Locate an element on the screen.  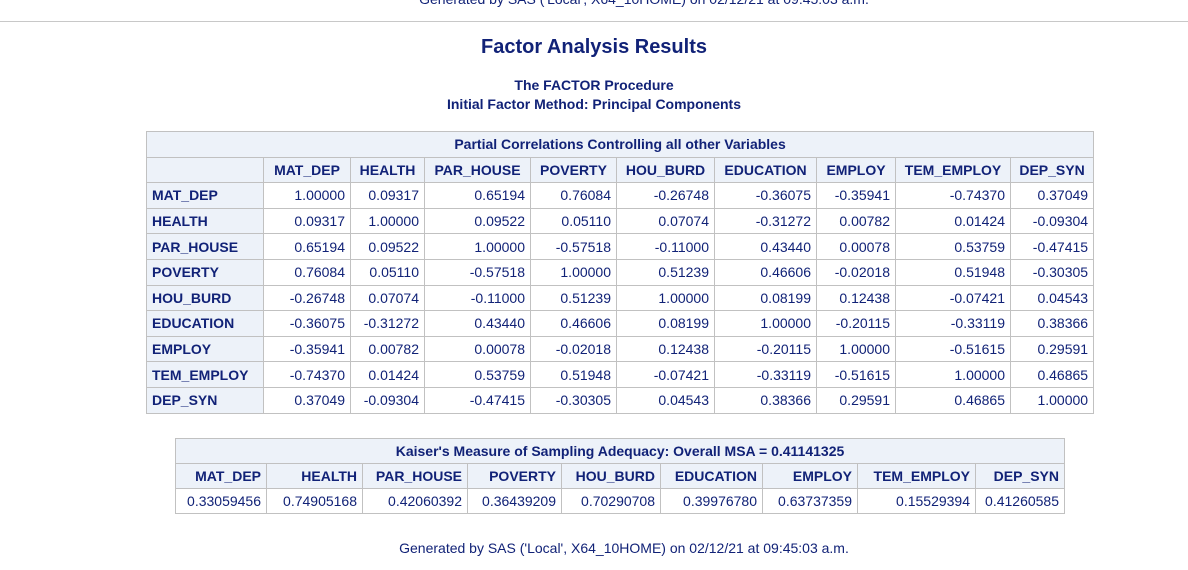
cell: -0.36075 is located at coordinates (307, 323).